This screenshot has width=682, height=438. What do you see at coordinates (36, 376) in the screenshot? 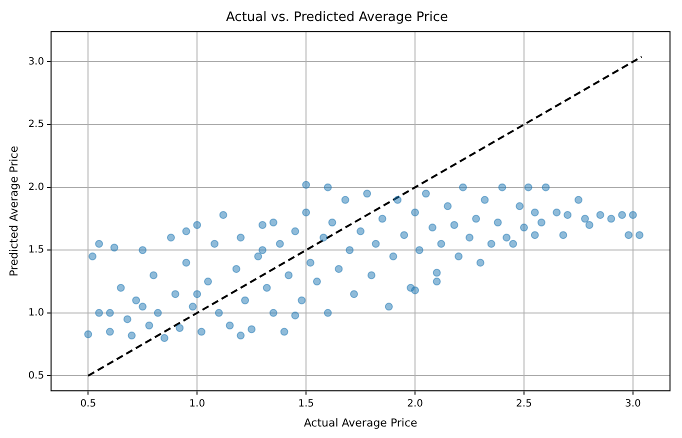
I see `y-tick-label: 0.5` at bounding box center [36, 376].